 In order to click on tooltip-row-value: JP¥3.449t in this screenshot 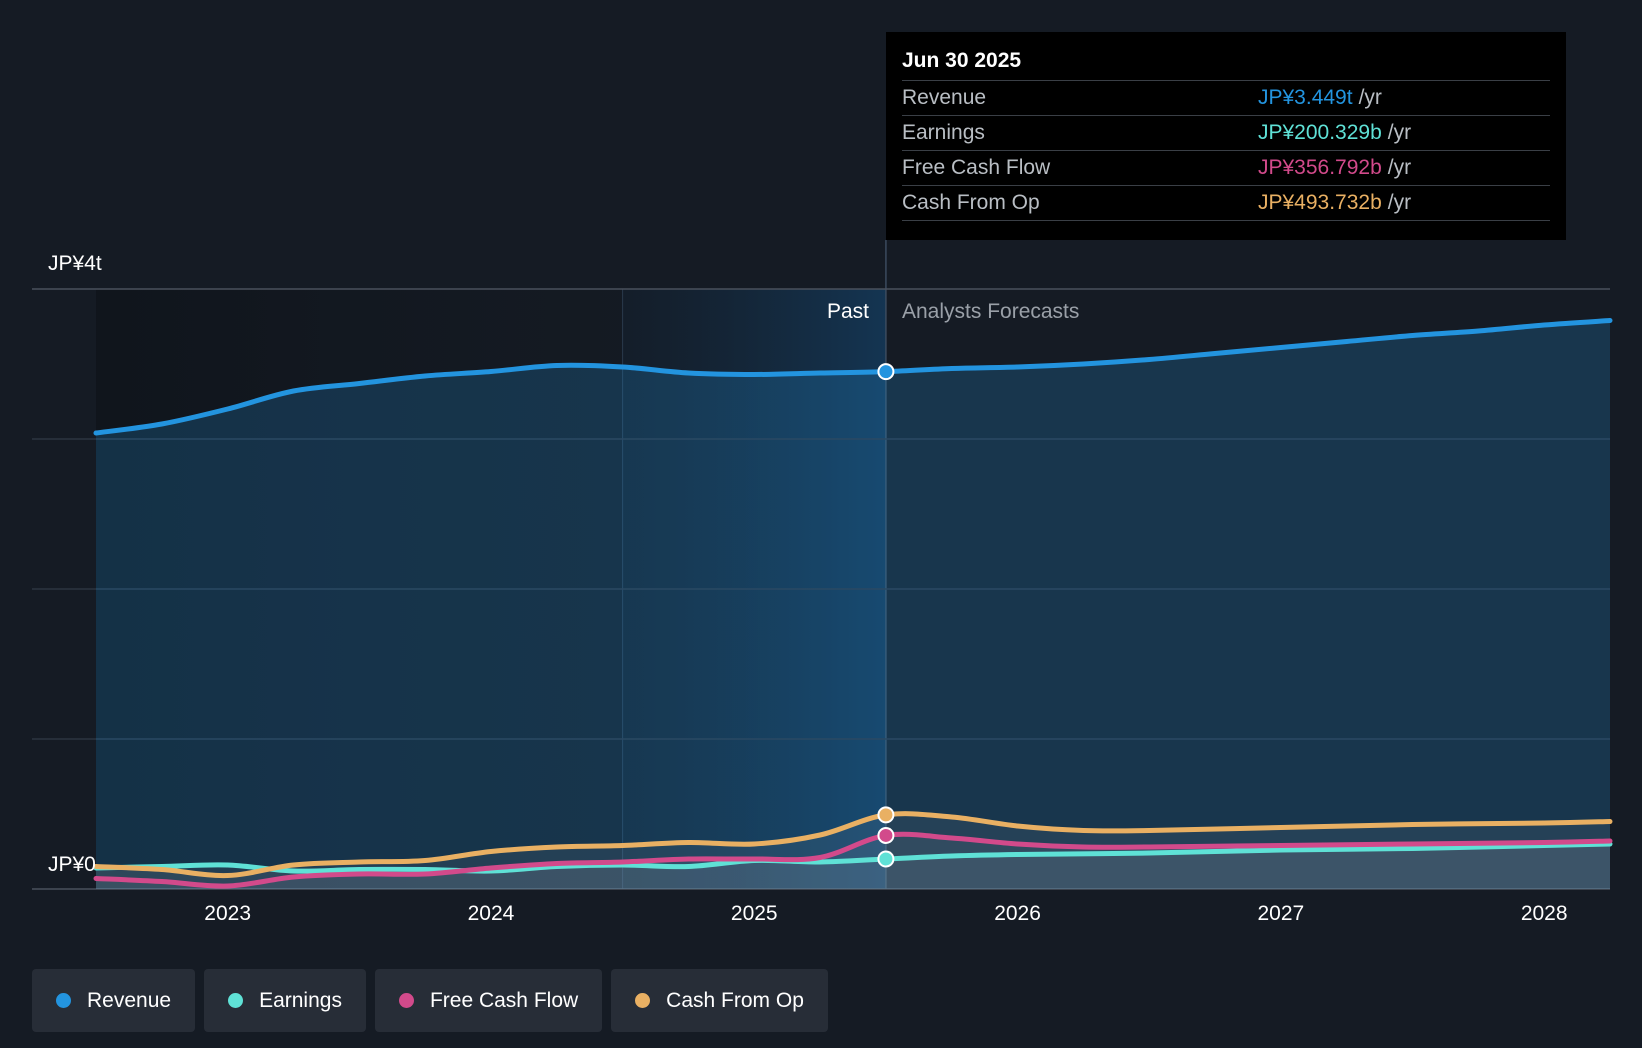, I will do `click(1305, 97)`.